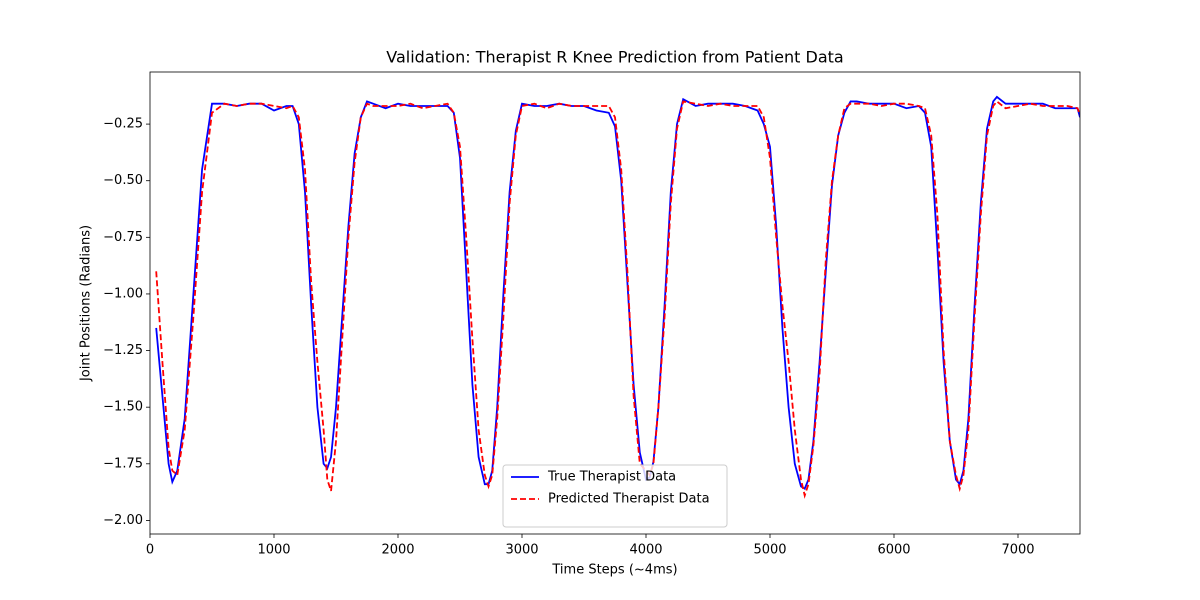 This screenshot has height=600, width=1200. I want to click on x-tick-label: 4000, so click(645, 550).